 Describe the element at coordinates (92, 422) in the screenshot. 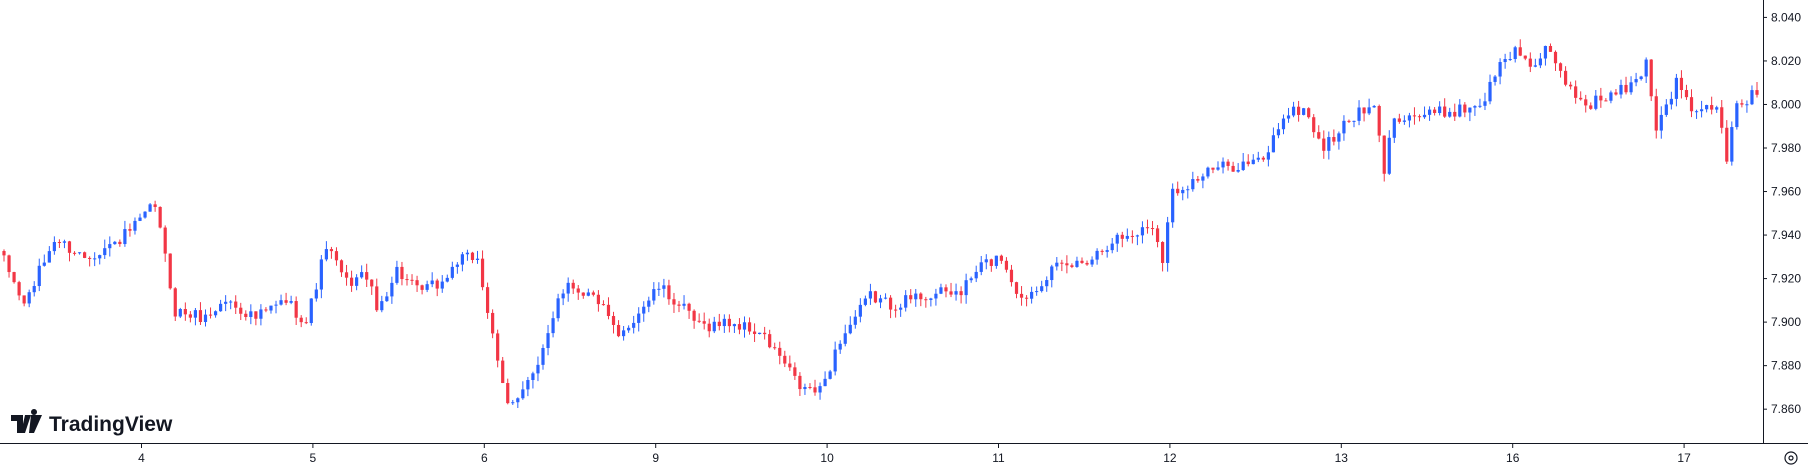

I see `tradingview-logo: TradingView` at that location.